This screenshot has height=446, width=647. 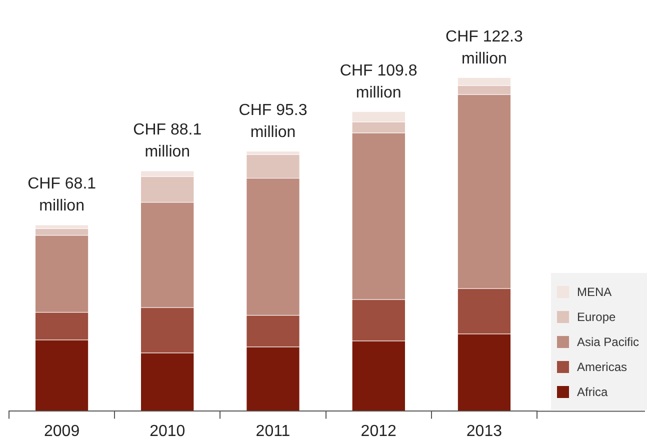 What do you see at coordinates (273, 122) in the screenshot?
I see `total-label: CHF 95.3 million` at bounding box center [273, 122].